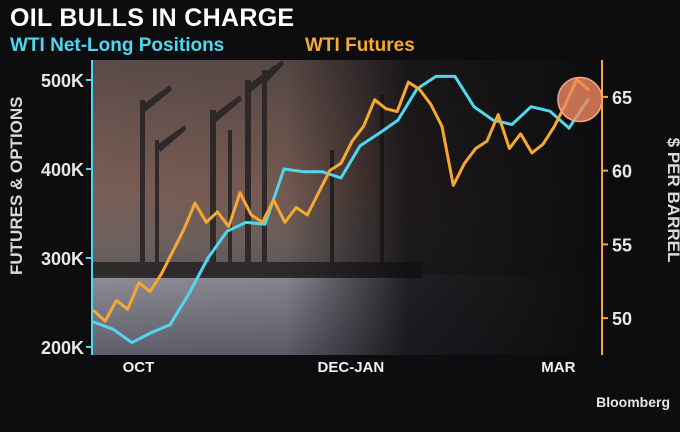 Image resolution: width=680 pixels, height=432 pixels. I want to click on left-tick-label: 500K, so click(62, 81).